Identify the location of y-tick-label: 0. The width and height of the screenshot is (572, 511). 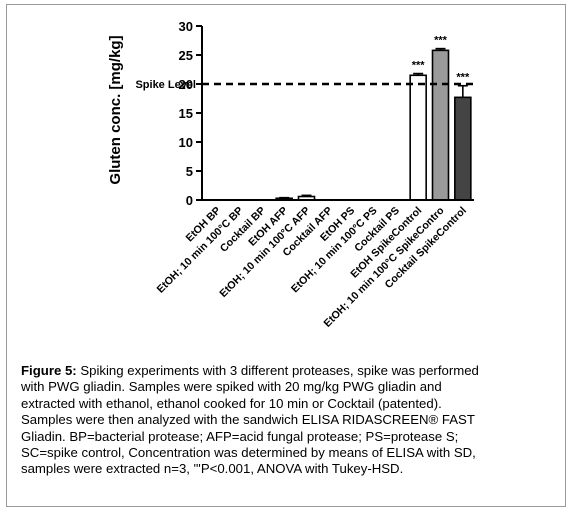
(189, 200).